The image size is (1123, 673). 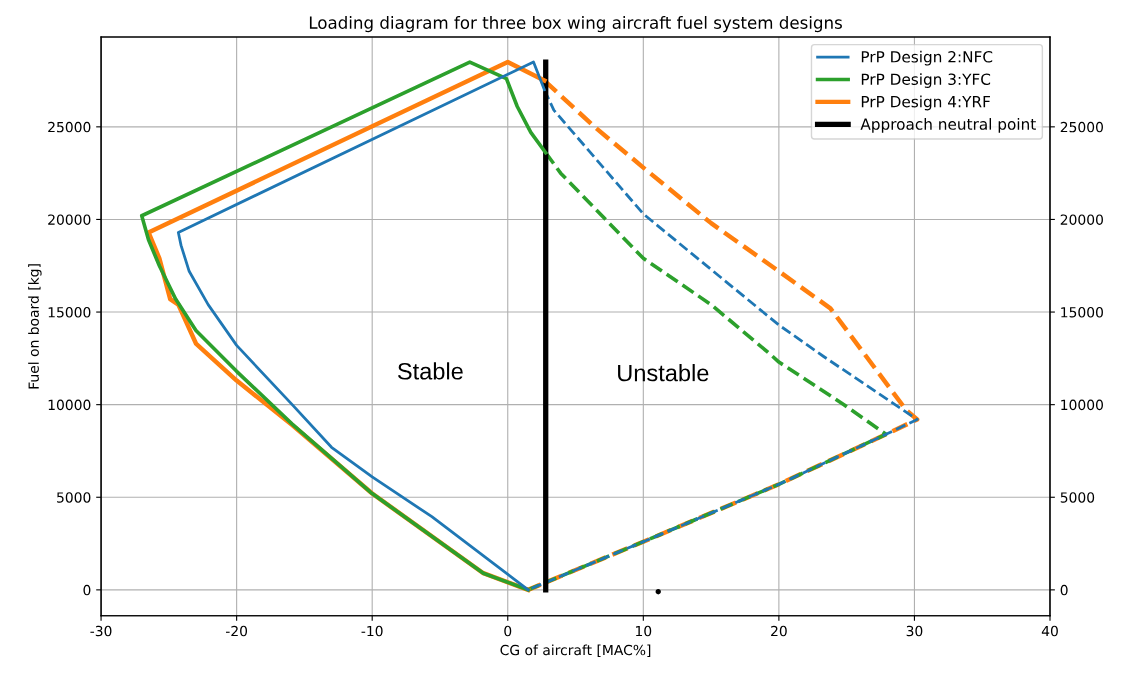 I want to click on legend-label: Approach neutral point, so click(x=948, y=125).